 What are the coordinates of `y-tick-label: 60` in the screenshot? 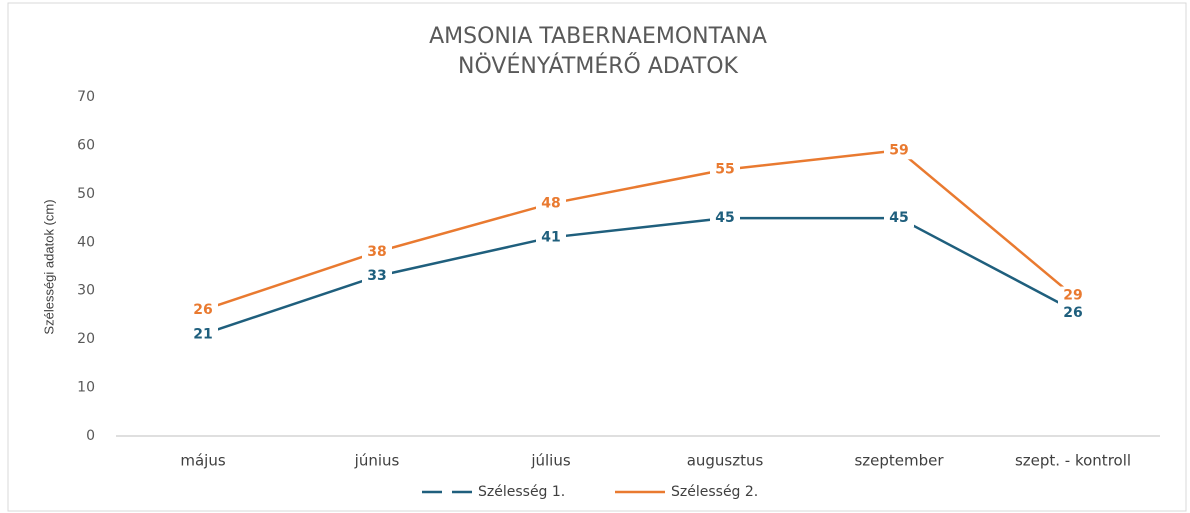 It's located at (86, 145).